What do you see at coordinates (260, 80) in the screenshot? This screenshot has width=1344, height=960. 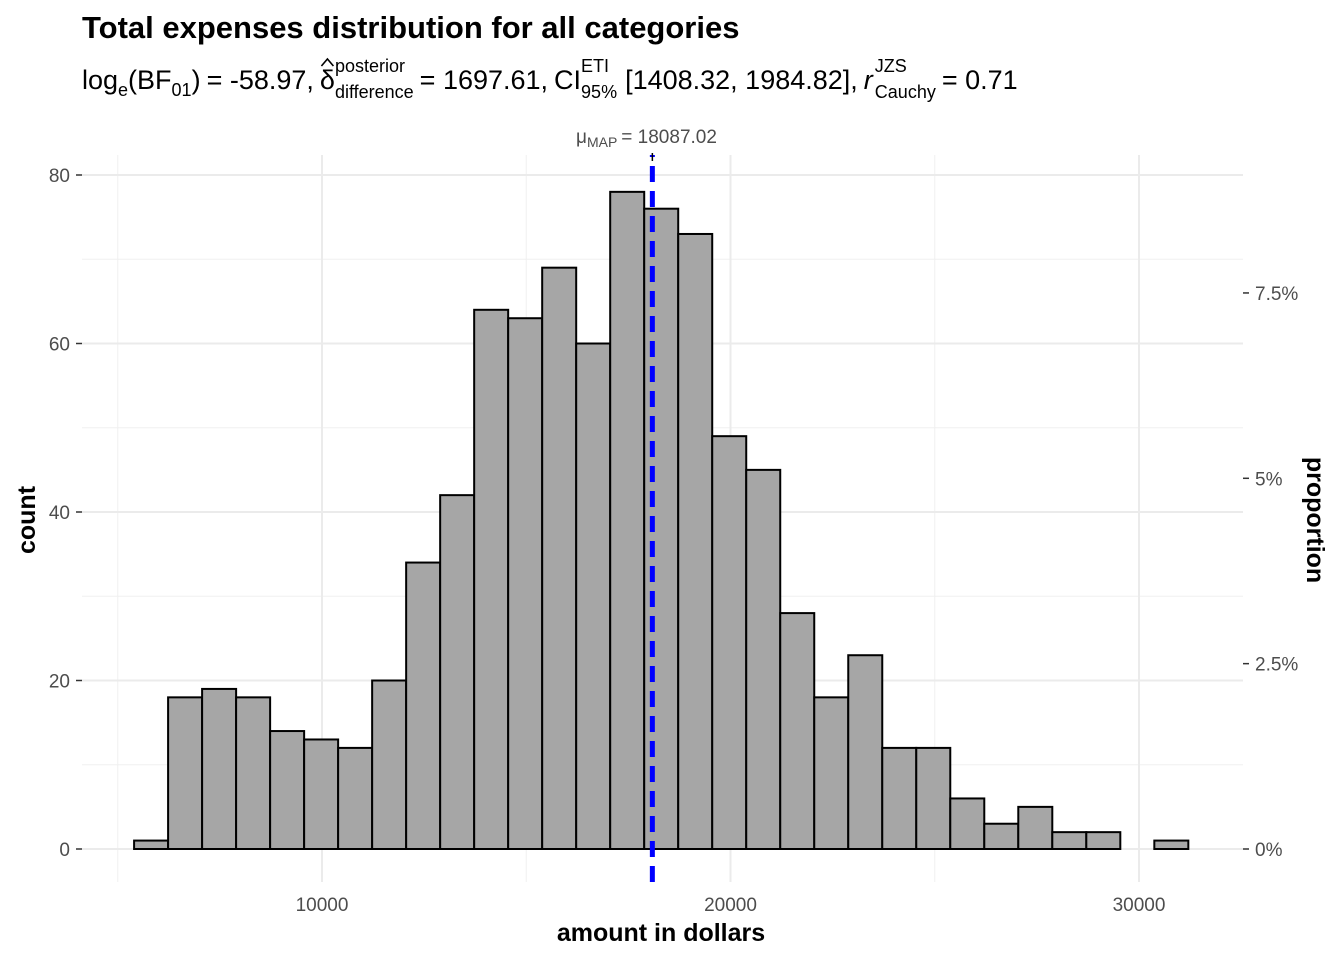 I see `subtitle-bf-value: = -58.97,` at bounding box center [260, 80].